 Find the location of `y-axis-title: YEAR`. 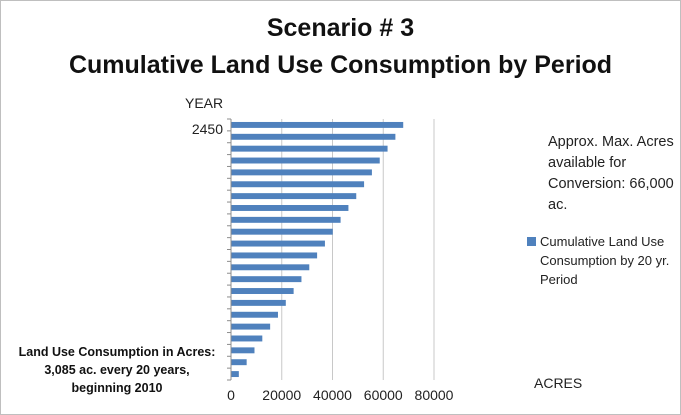

y-axis-title: YEAR is located at coordinates (204, 103).